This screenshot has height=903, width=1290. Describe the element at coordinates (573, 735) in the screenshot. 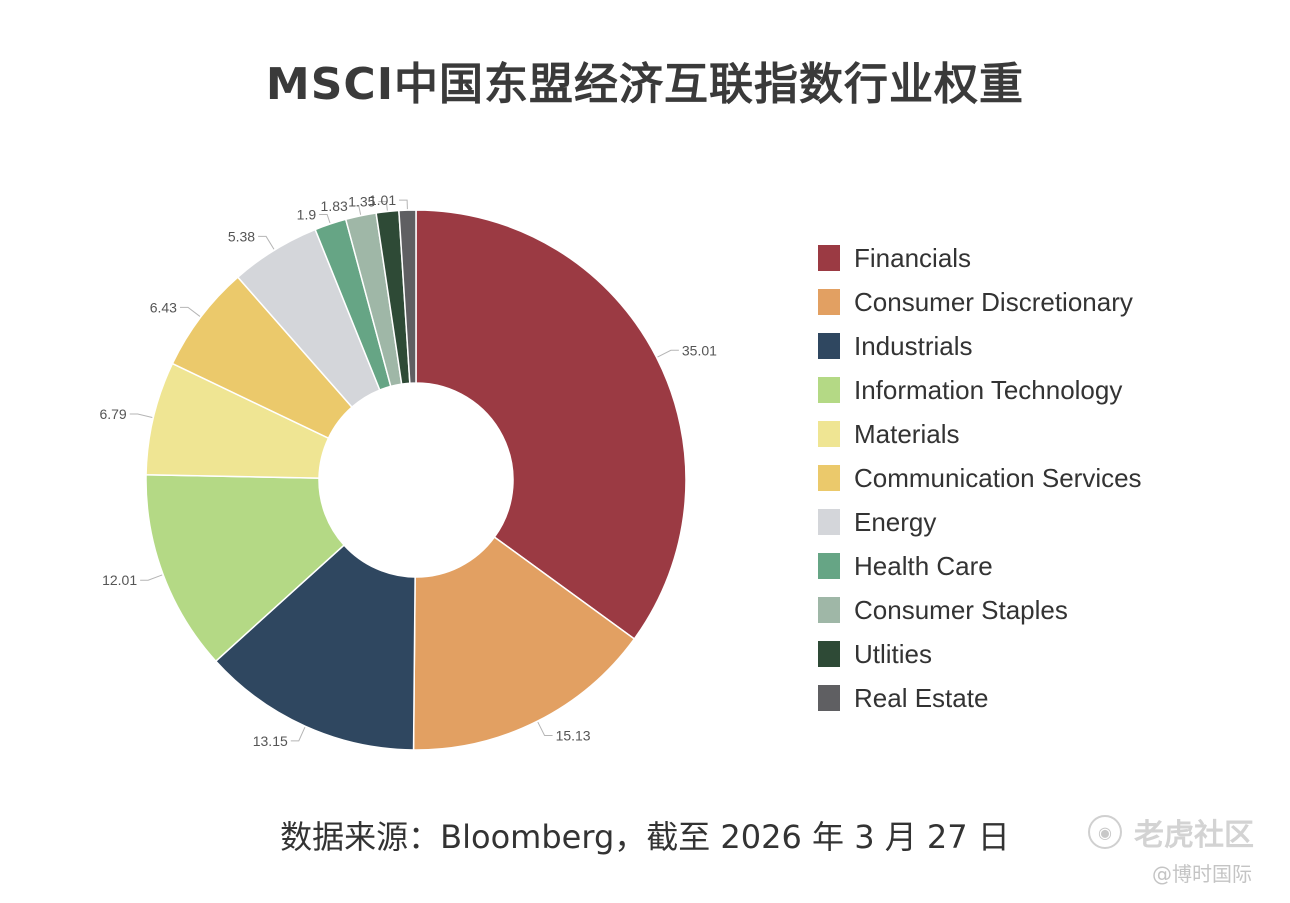

I see `data-label-consumer-discretionary: 15.13` at that location.